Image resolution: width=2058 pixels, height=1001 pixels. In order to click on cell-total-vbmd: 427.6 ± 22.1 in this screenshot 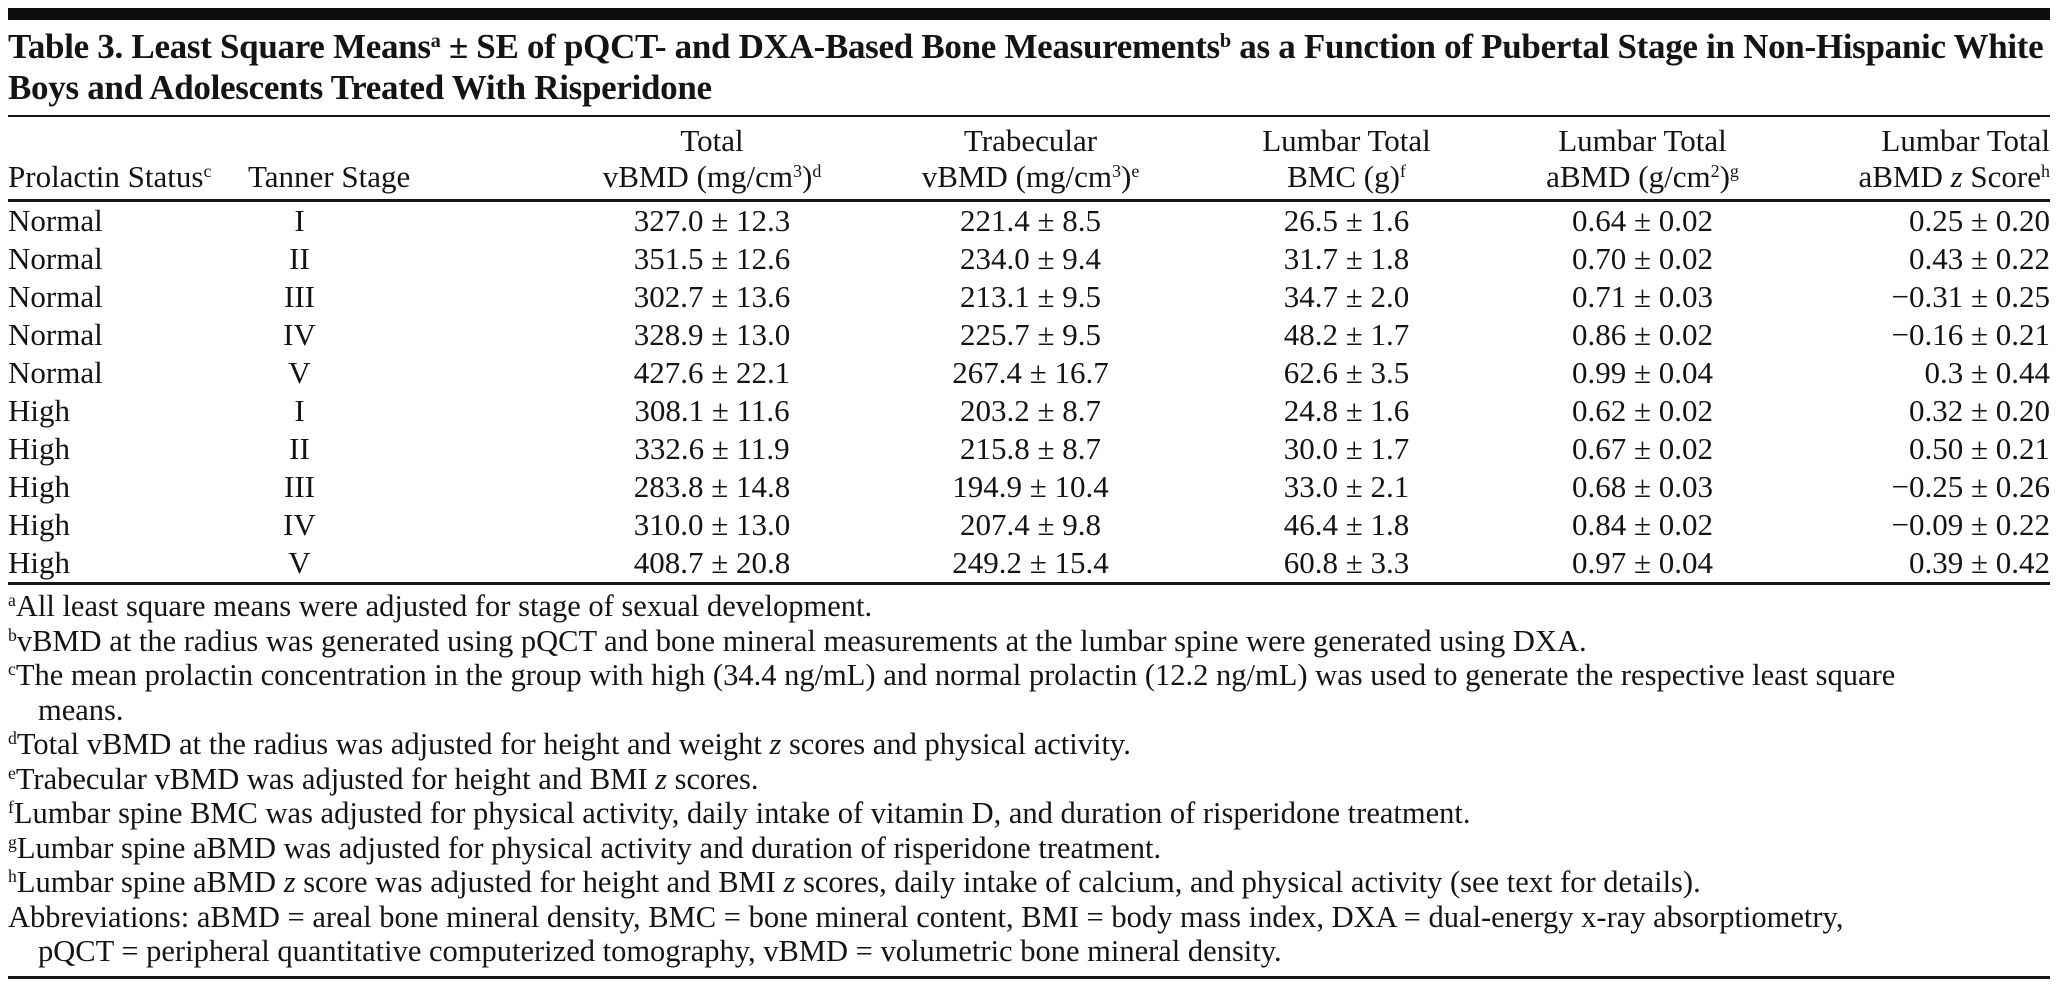, I will do `click(712, 372)`.